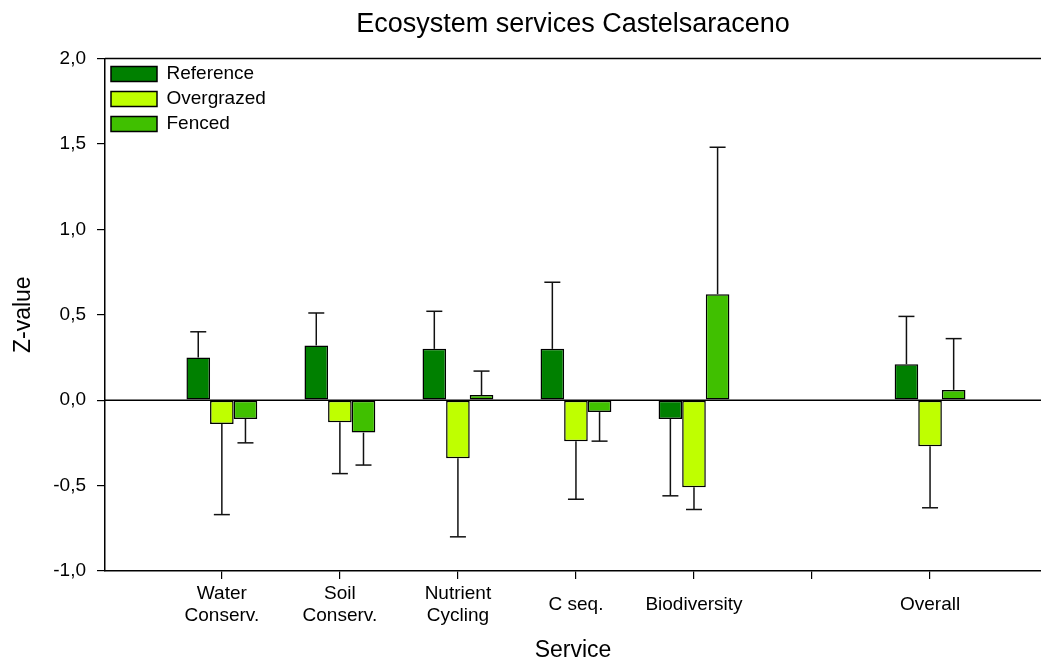 This screenshot has width=1041, height=664. Describe the element at coordinates (69, 484) in the screenshot. I see `y-tick-label: -0,5` at that location.